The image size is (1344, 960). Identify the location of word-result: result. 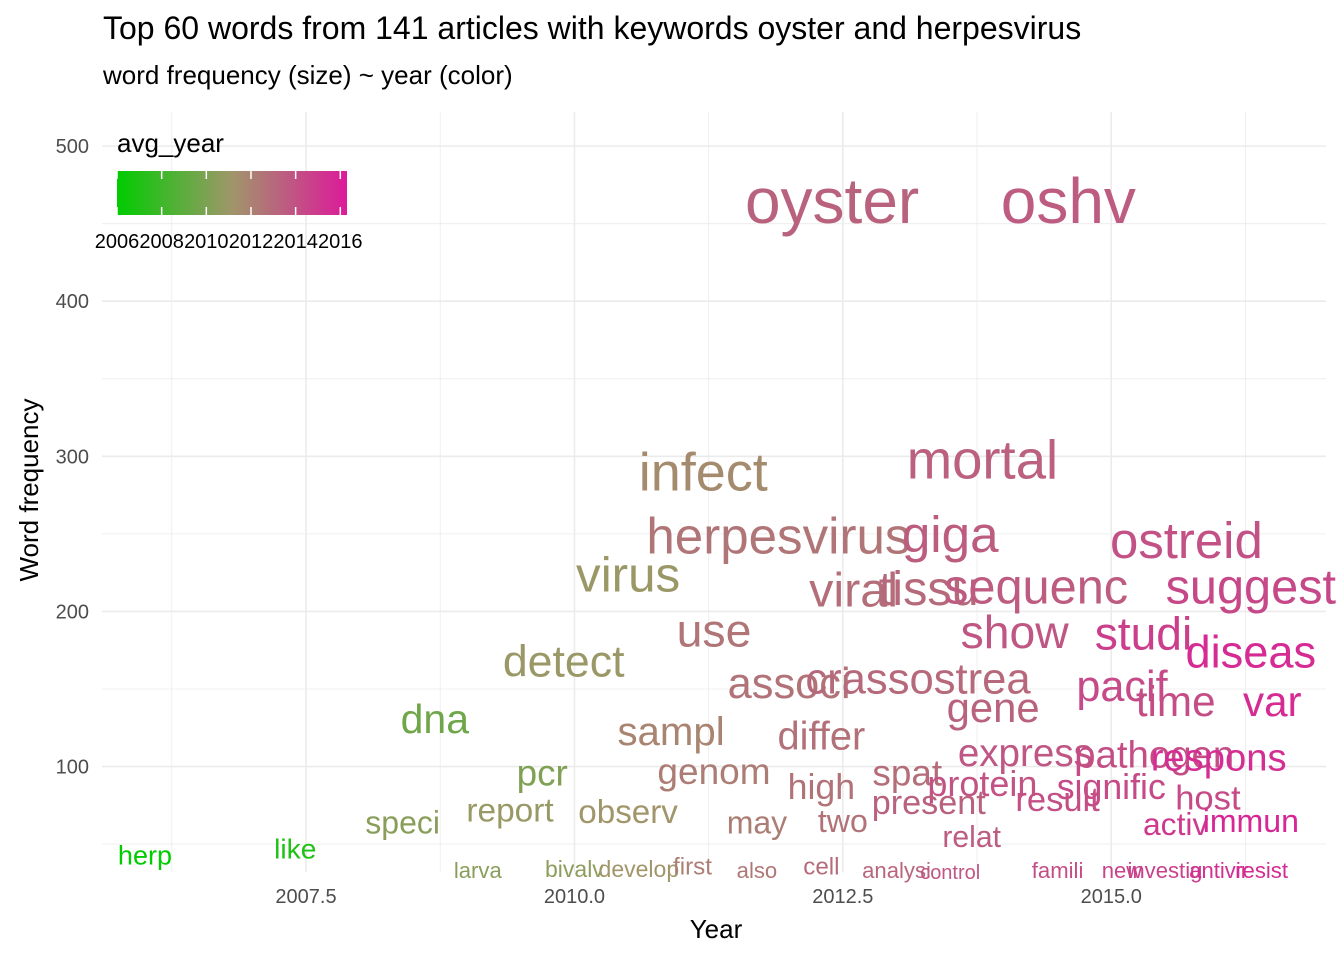
(1057, 800).